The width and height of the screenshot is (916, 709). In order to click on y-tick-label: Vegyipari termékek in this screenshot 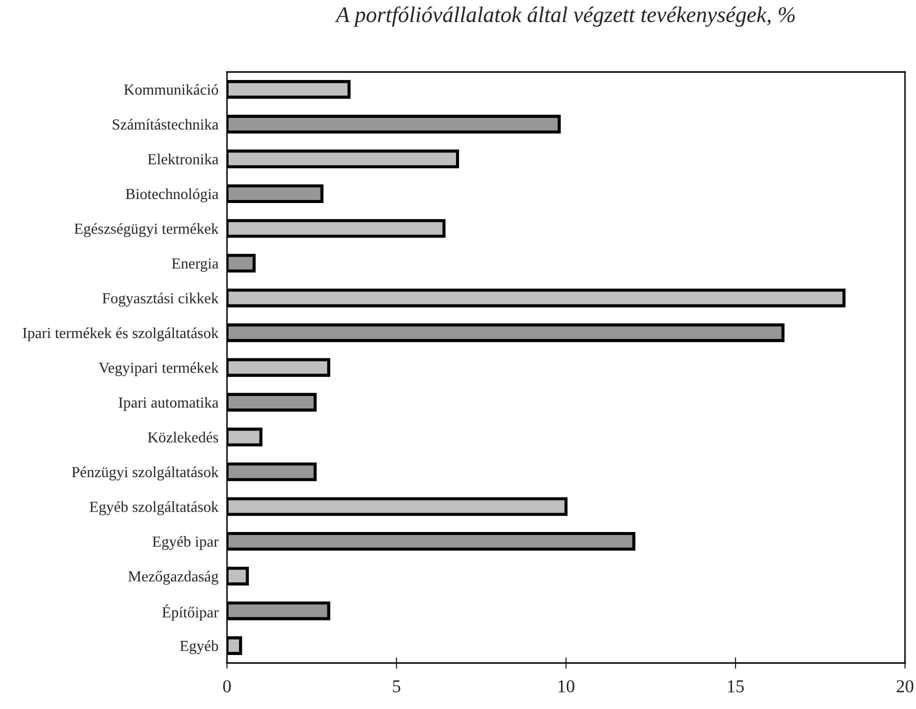, I will do `click(158, 369)`.